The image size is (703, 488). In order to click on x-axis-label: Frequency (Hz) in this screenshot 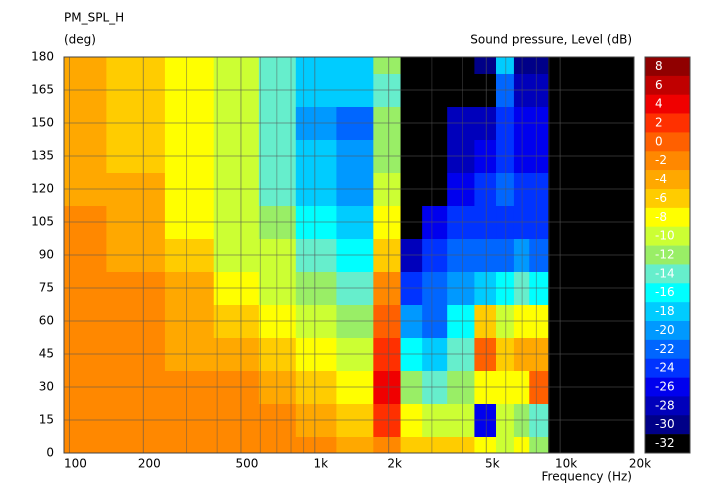, I will do `click(587, 477)`.